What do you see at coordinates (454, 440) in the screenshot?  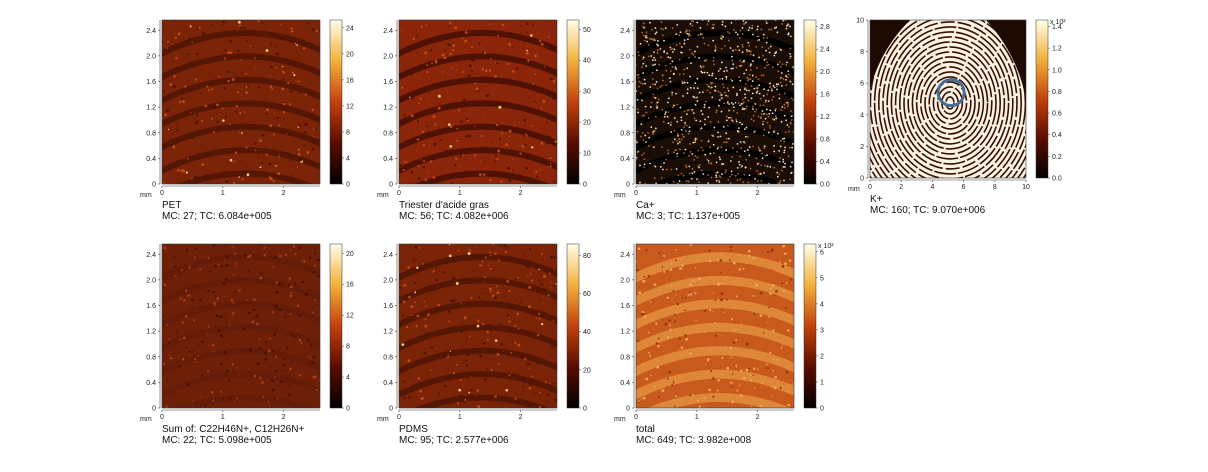 I see `ion-stats: MC: 95; TC: 2.577e+006` at bounding box center [454, 440].